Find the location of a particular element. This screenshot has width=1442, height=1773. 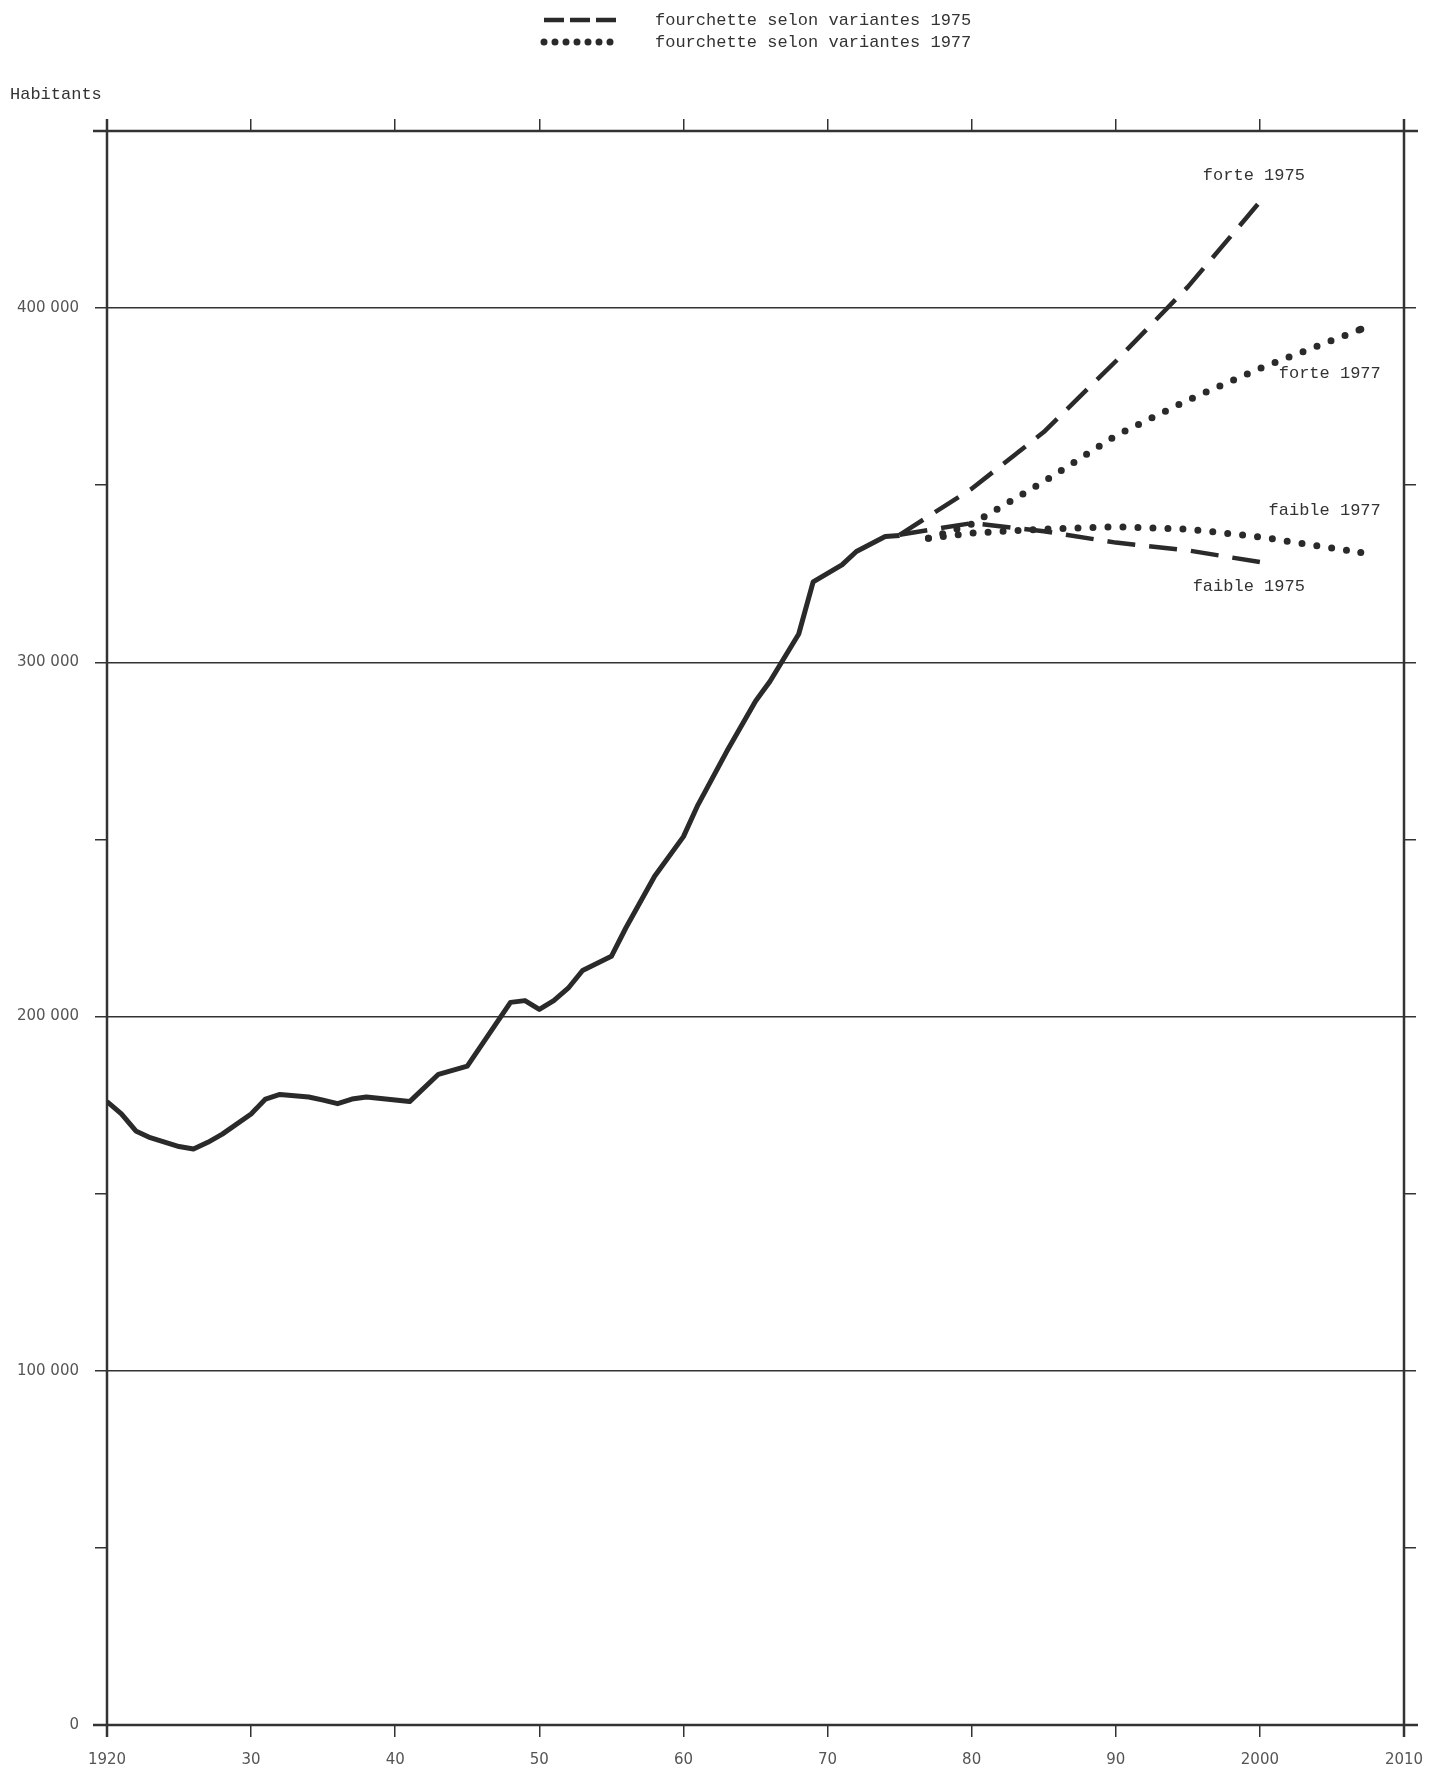

x-tick-label: 40 is located at coordinates (395, 1758).